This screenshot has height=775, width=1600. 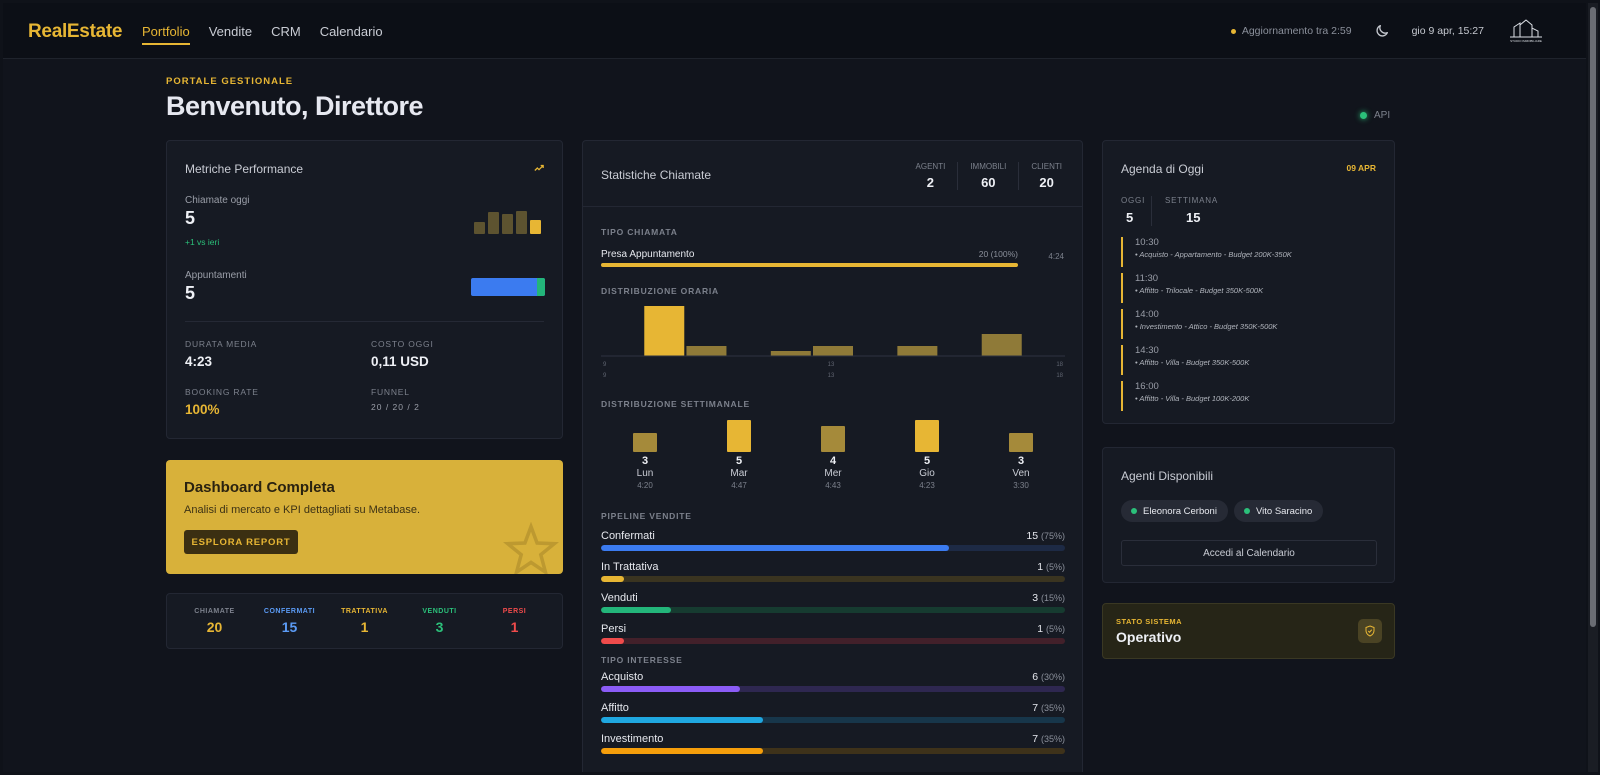 I want to click on calls-today-label: Chiamate oggi, so click(x=217, y=200).